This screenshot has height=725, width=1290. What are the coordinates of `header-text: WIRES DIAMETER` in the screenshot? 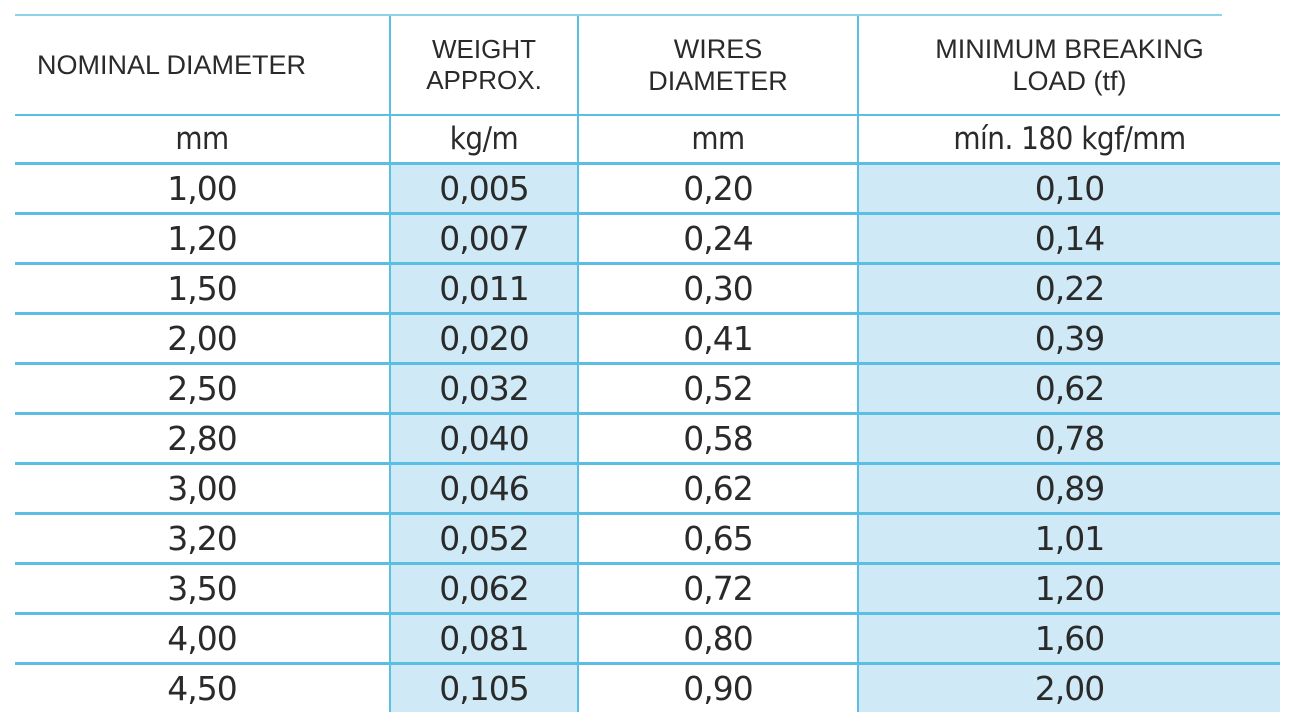 It's located at (718, 64).